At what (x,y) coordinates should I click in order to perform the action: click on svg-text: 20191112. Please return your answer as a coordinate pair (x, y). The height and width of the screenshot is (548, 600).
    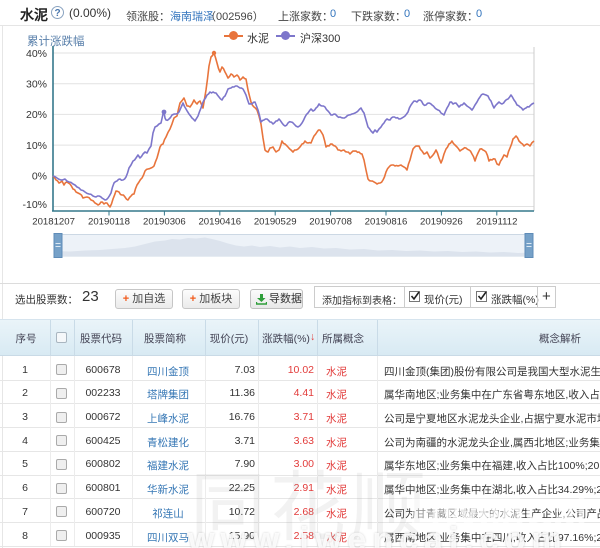
    Looking at the image, I should click on (496, 222).